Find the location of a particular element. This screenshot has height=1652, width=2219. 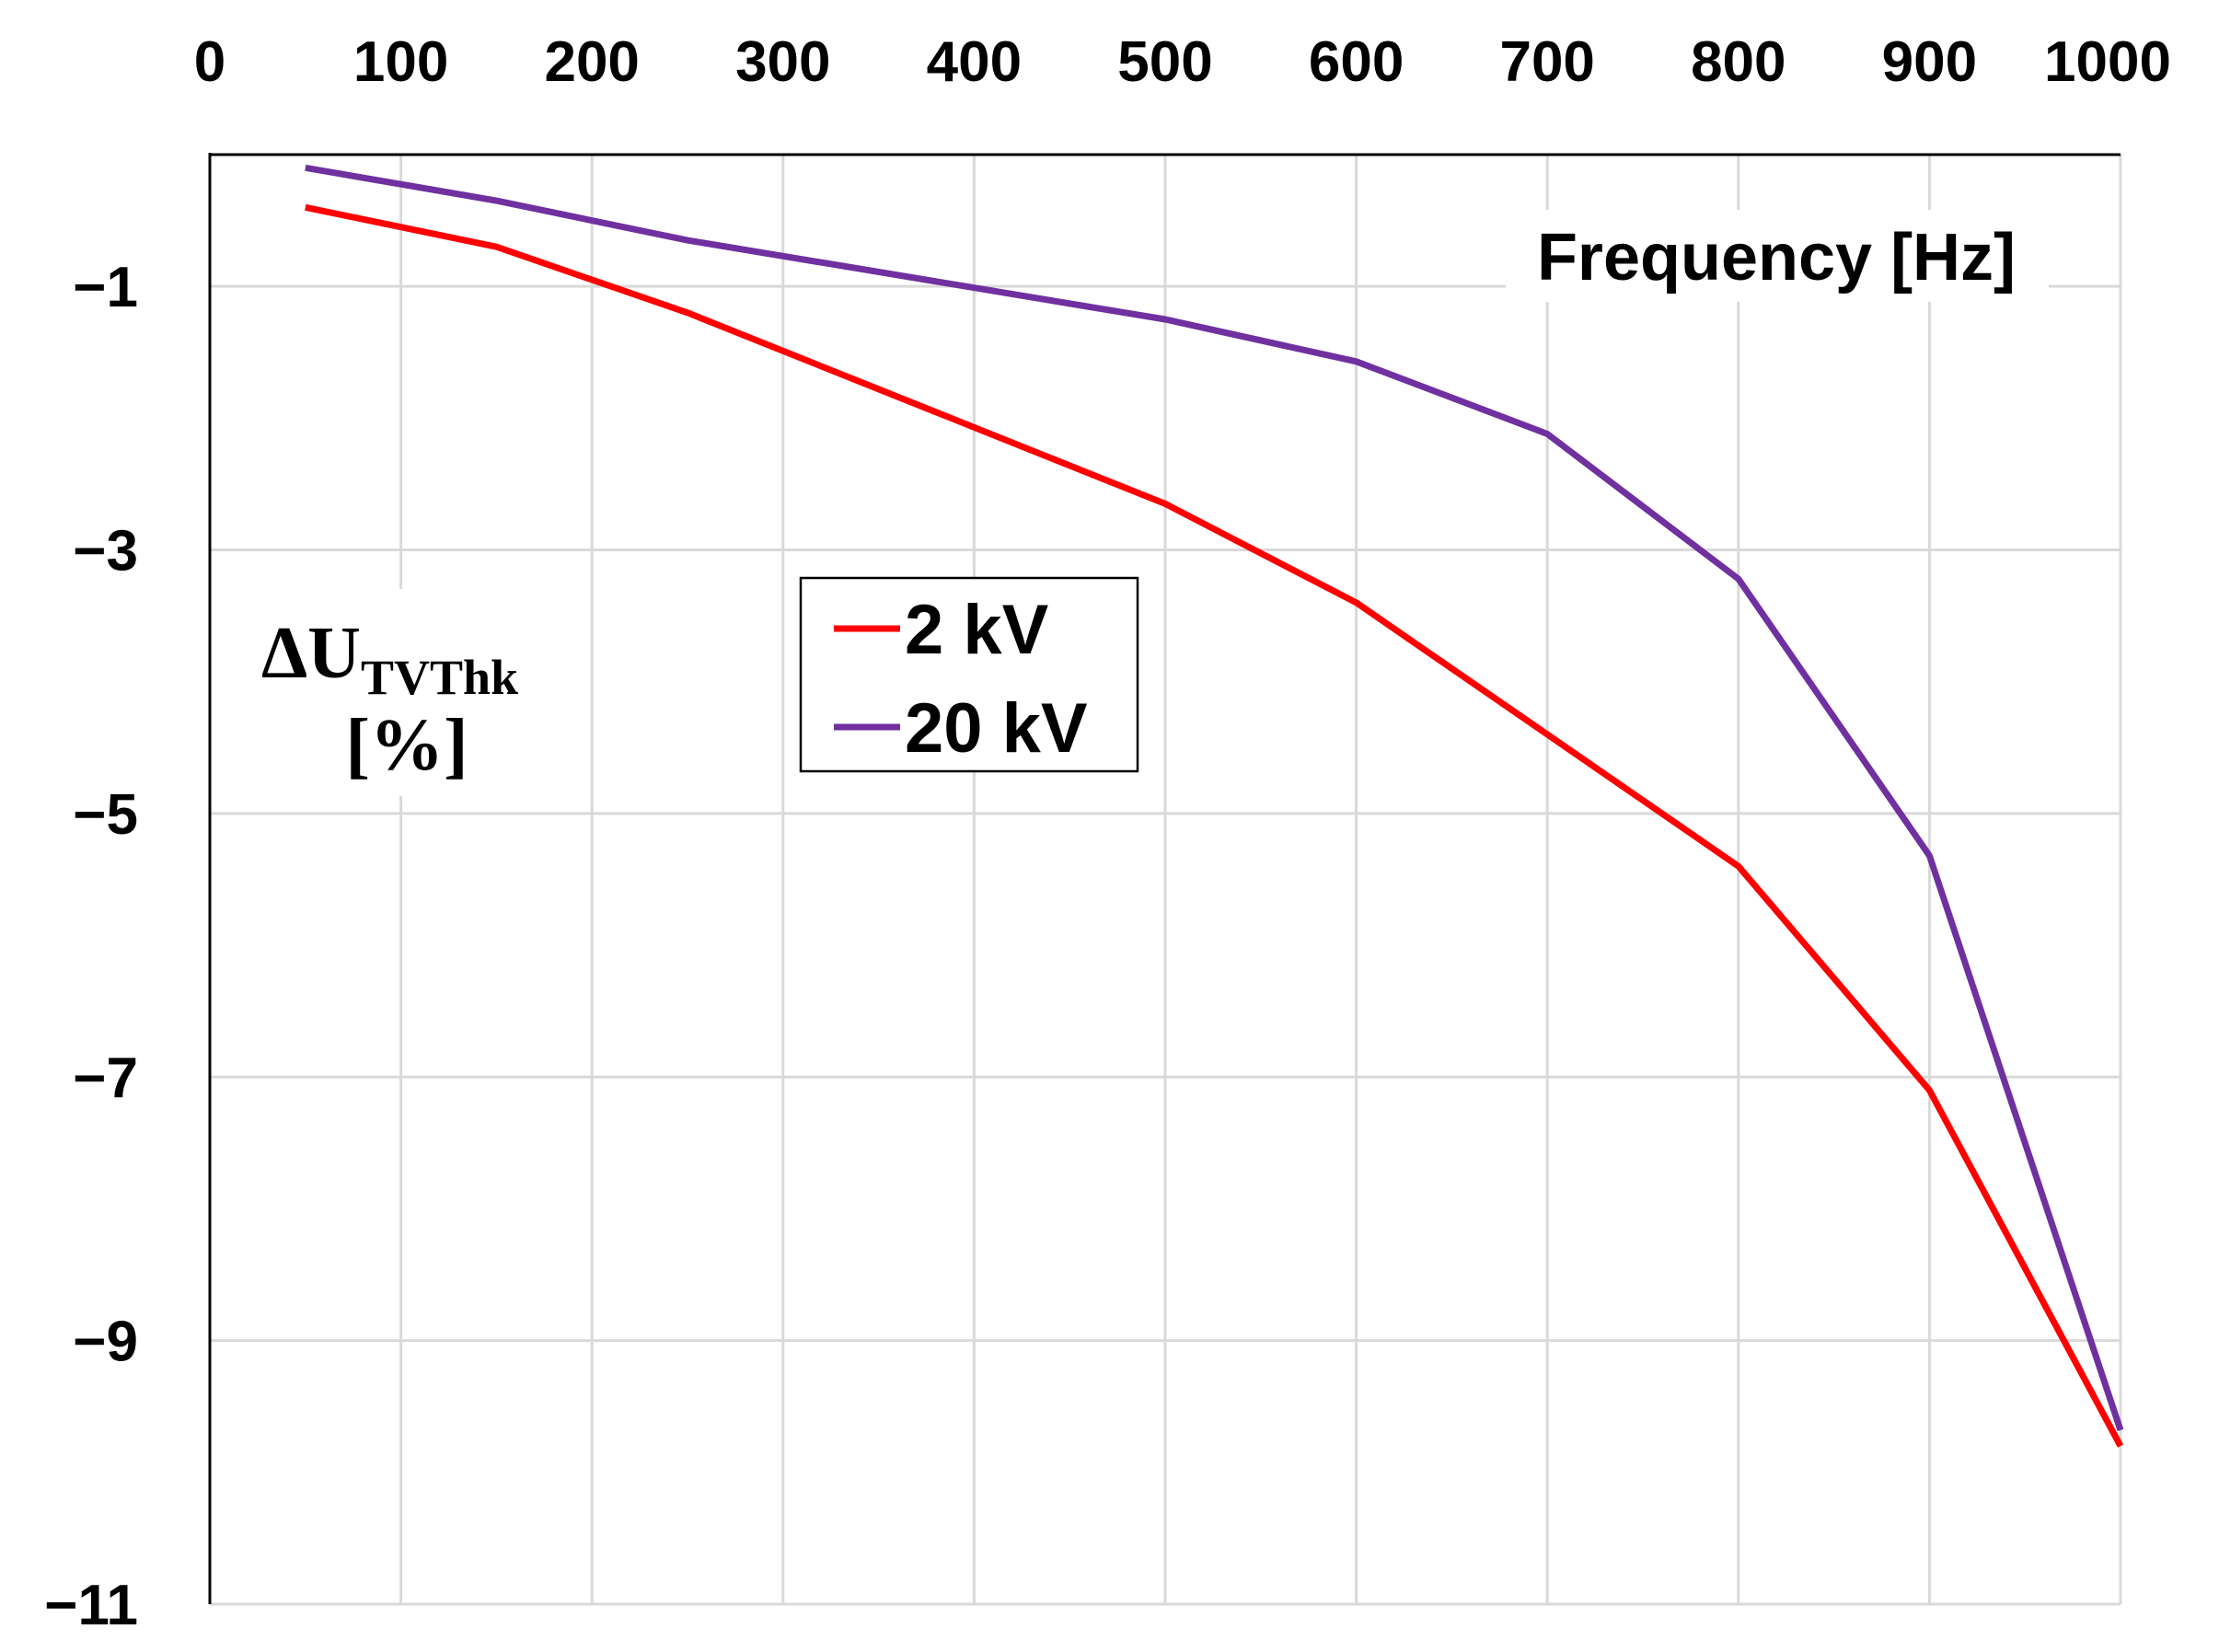

y-tick-label: −3 is located at coordinates (105, 551).